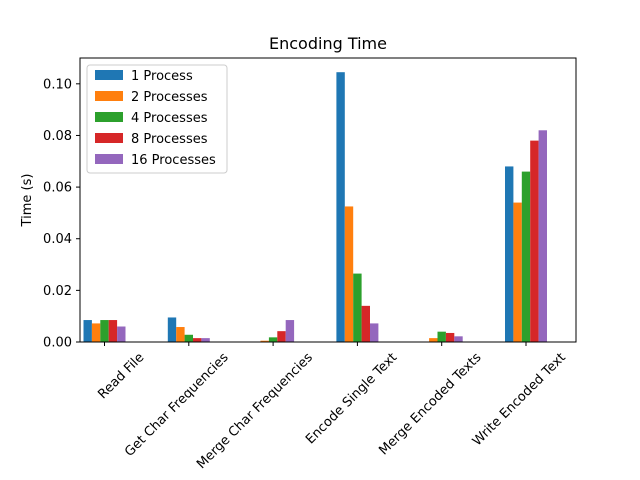 This screenshot has width=640, height=480. What do you see at coordinates (328, 43) in the screenshot?
I see `chart-title: Encoding Time` at bounding box center [328, 43].